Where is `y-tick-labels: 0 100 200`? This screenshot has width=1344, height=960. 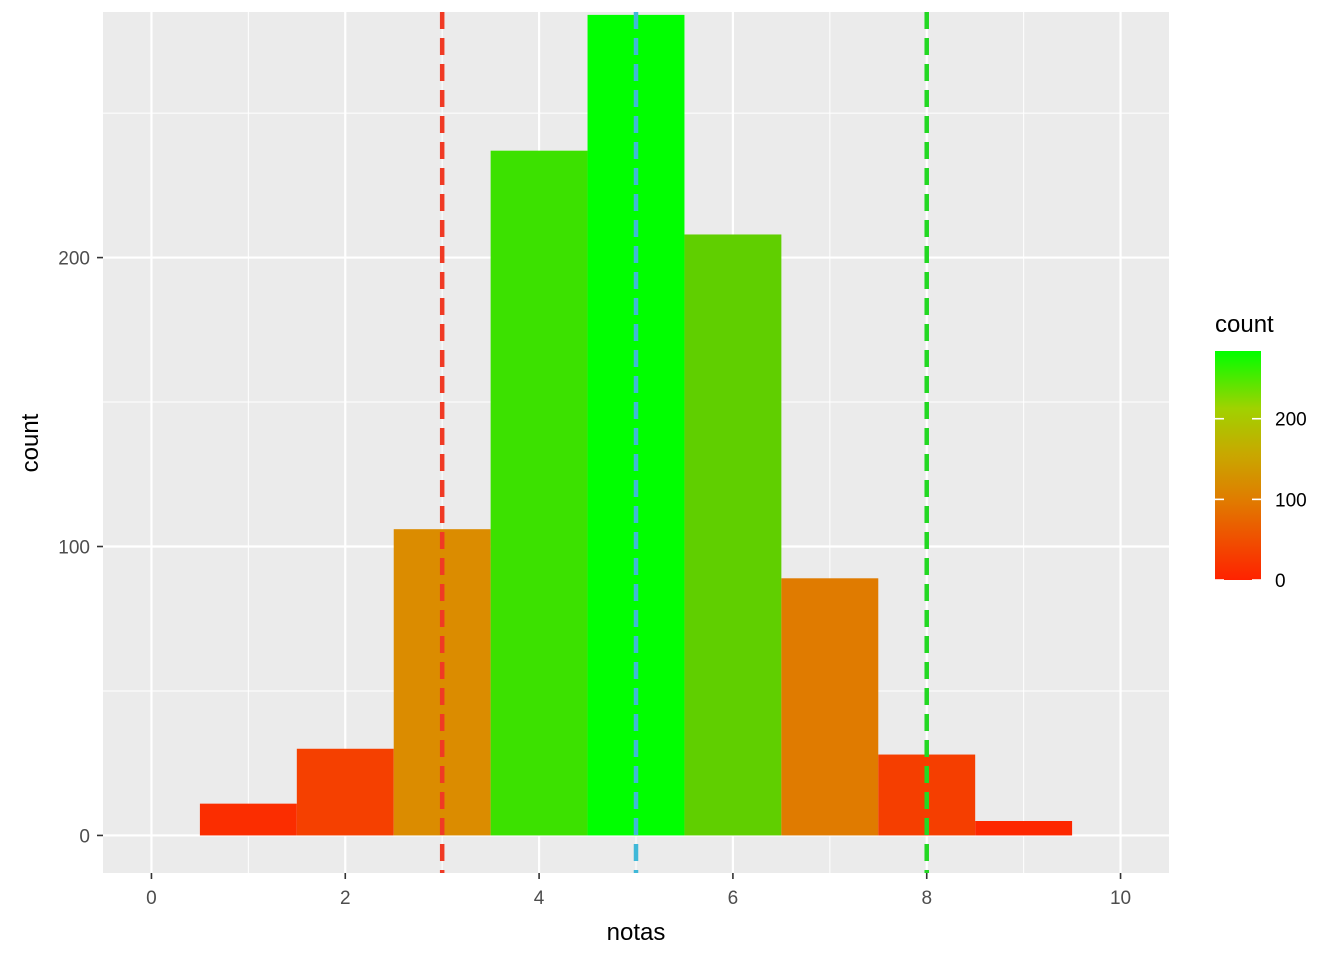 y-tick-labels: 0 100 200 is located at coordinates (74, 548).